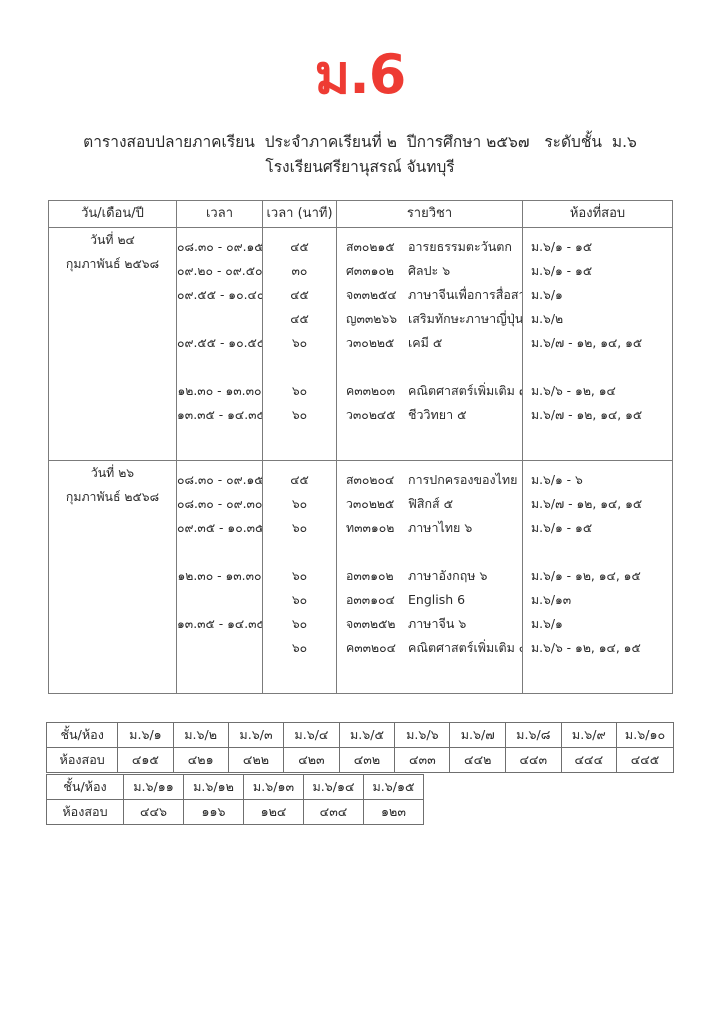 Image resolution: width=720 pixels, height=1024 pixels. I want to click on subject-entry: ท๓๓๑๐๒ ภาษาไทย ๖, so click(429, 528).